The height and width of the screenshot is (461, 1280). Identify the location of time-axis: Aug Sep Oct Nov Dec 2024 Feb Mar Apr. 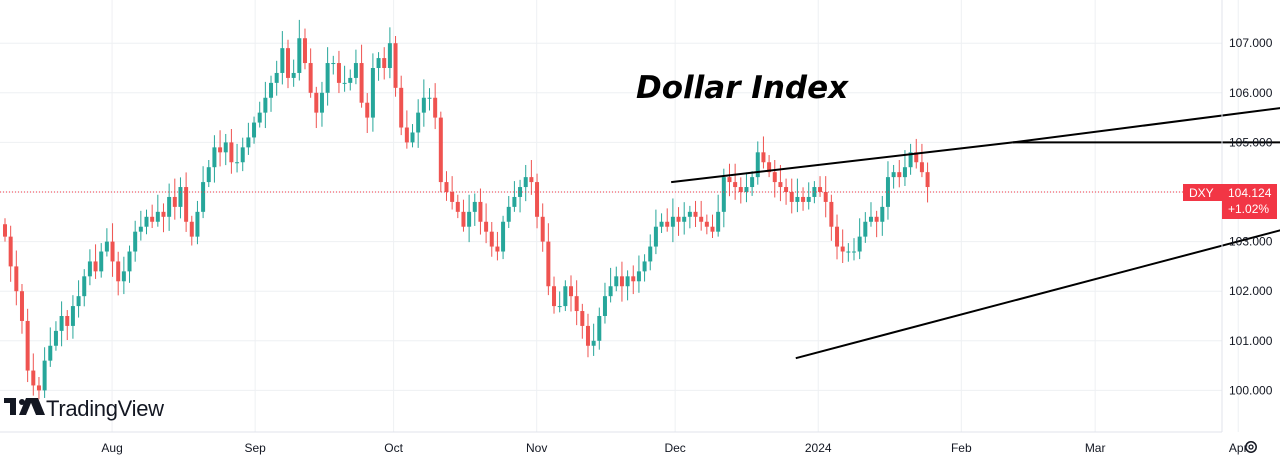
(674, 448).